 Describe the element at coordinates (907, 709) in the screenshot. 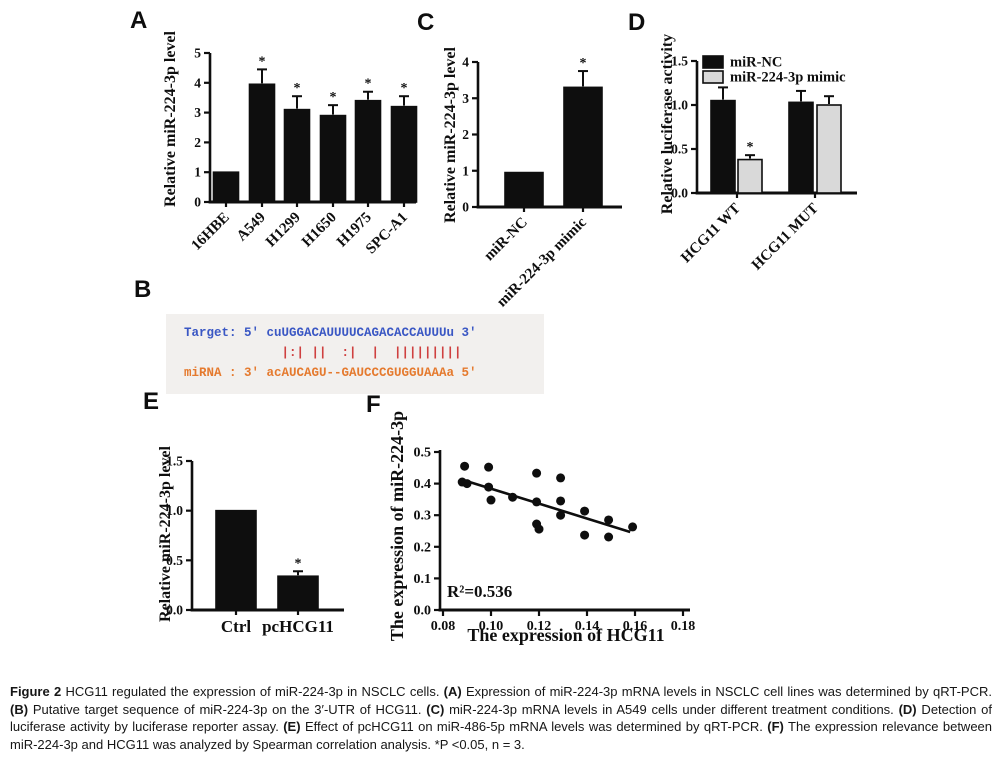

I see `caption-segment: (D)` at that location.